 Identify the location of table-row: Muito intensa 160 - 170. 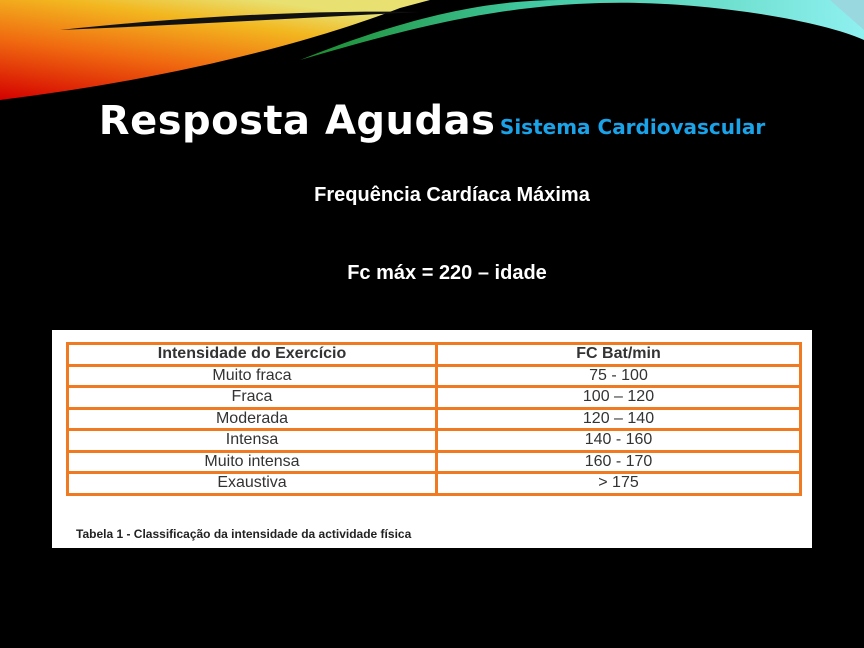
(434, 461).